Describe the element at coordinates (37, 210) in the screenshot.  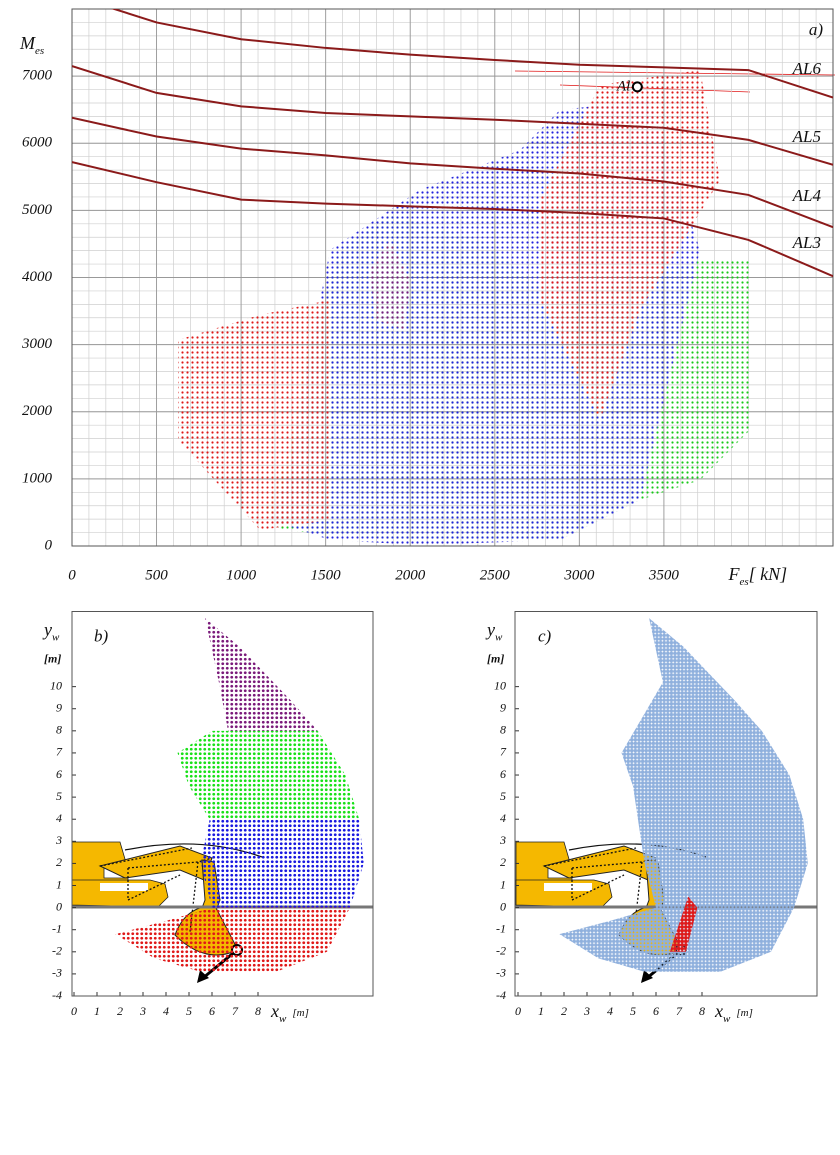
I see `y-tick-label: 5000` at that location.